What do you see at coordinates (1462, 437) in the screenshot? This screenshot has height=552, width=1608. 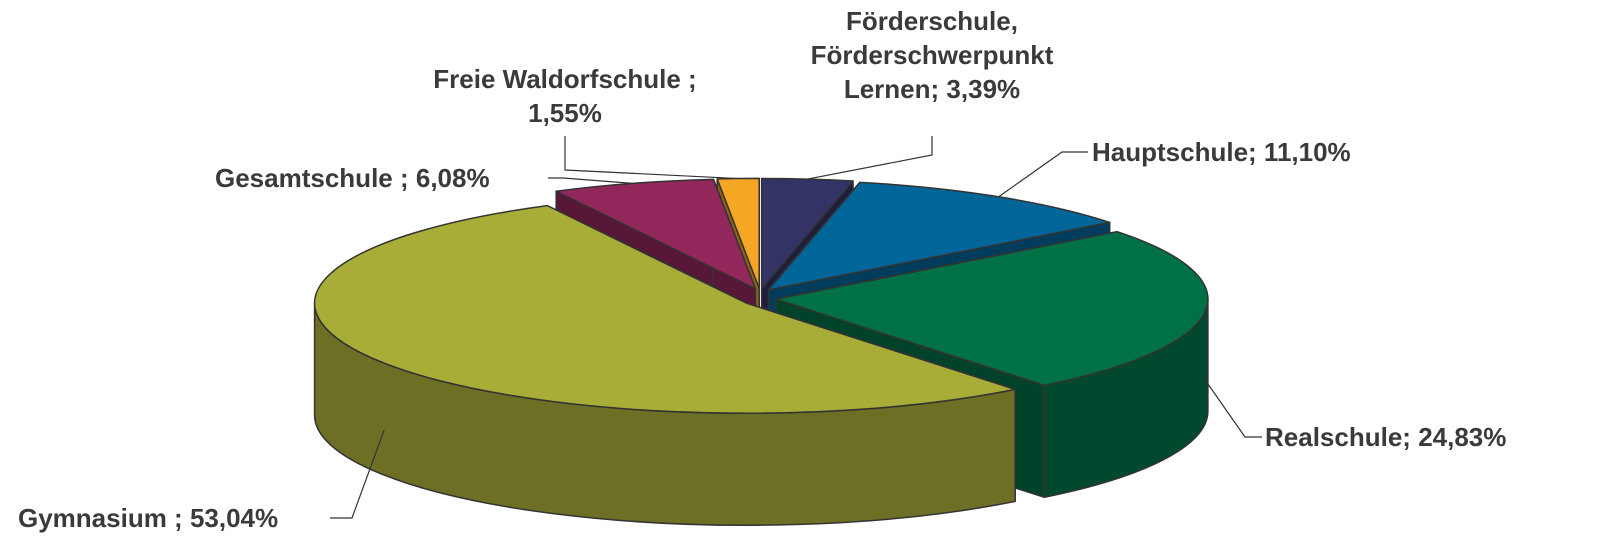 I see `value-label: 24,83%` at bounding box center [1462, 437].